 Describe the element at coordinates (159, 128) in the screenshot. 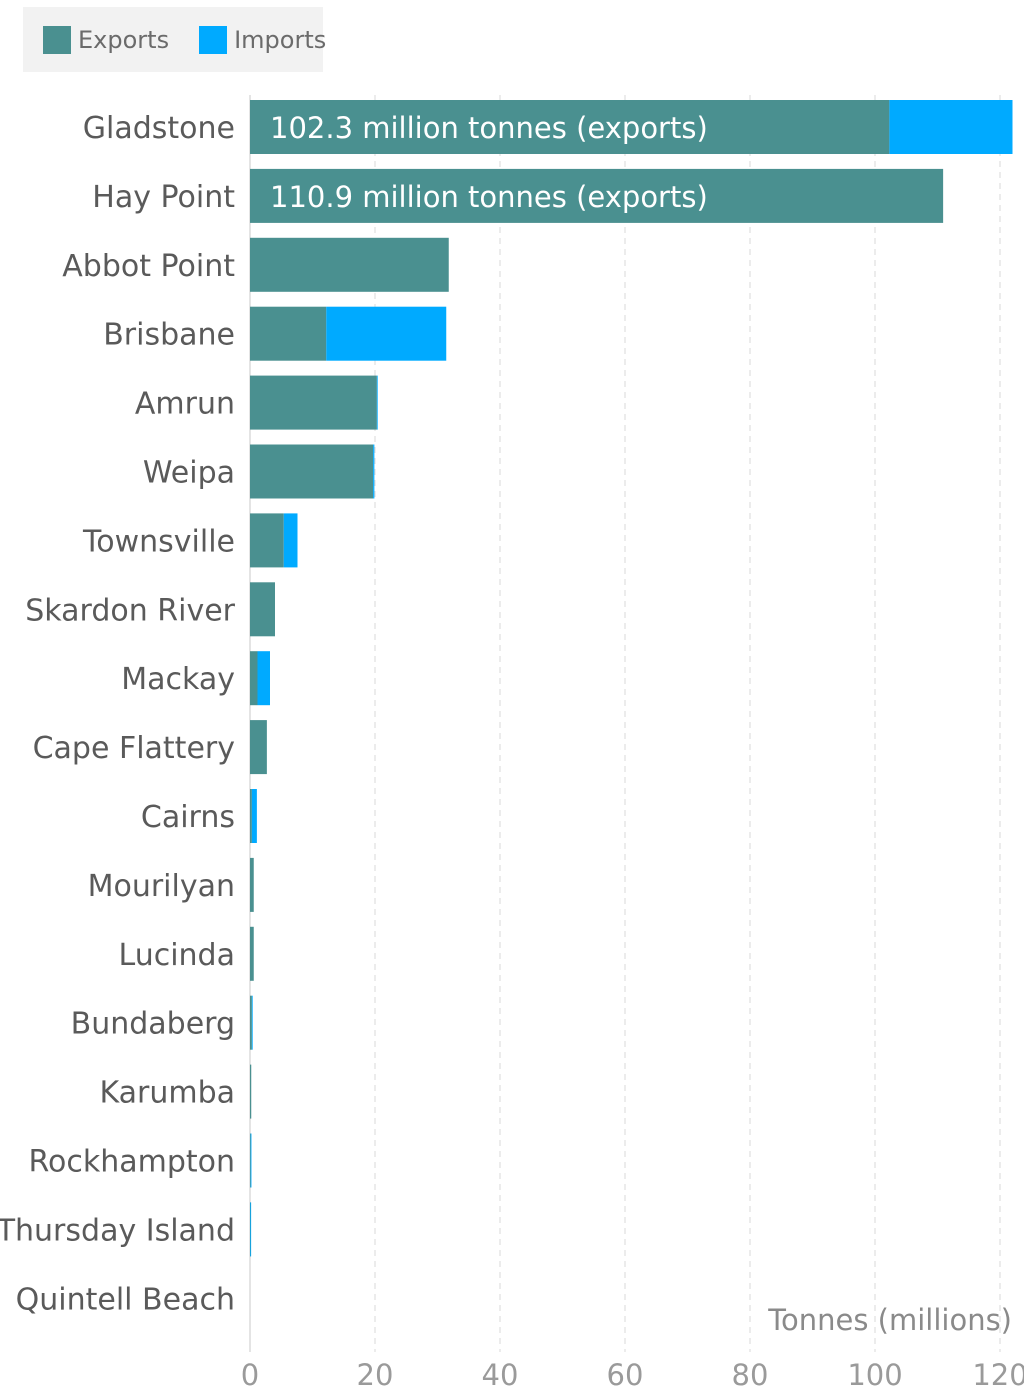

I see `category-label: Gladstone` at that location.